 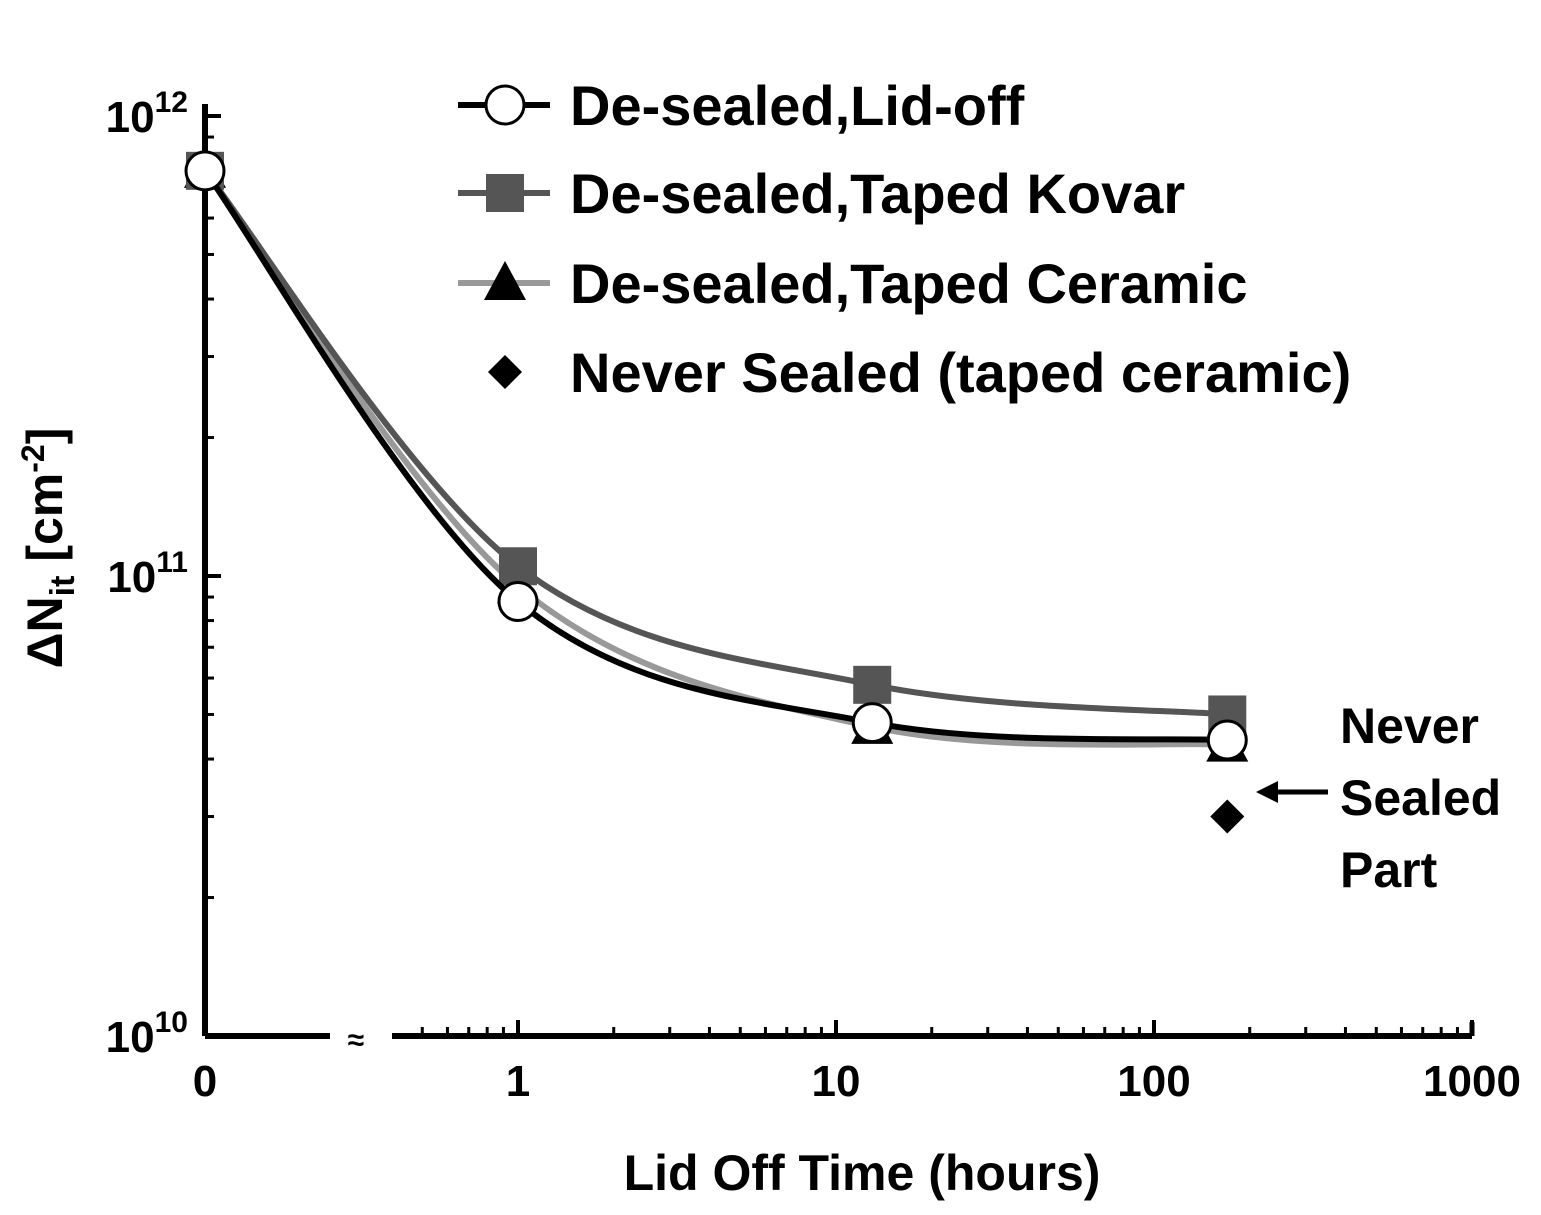 I want to click on legend-entry-3: De-sealed,Taped Ceramic, so click(x=852, y=283).